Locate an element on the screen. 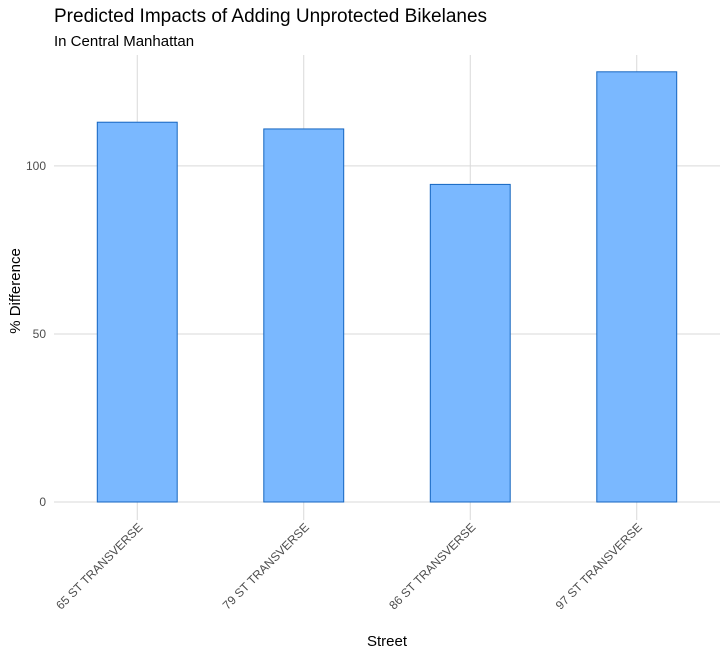  chart-subtitle: In Central Manhattan is located at coordinates (124, 41).